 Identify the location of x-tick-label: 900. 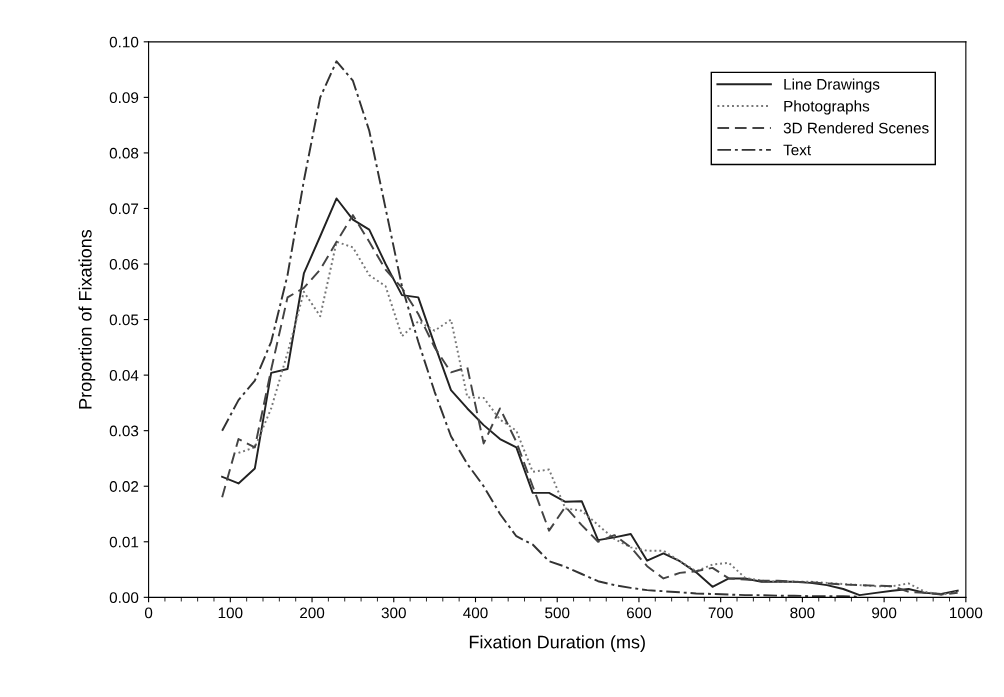
(884, 613).